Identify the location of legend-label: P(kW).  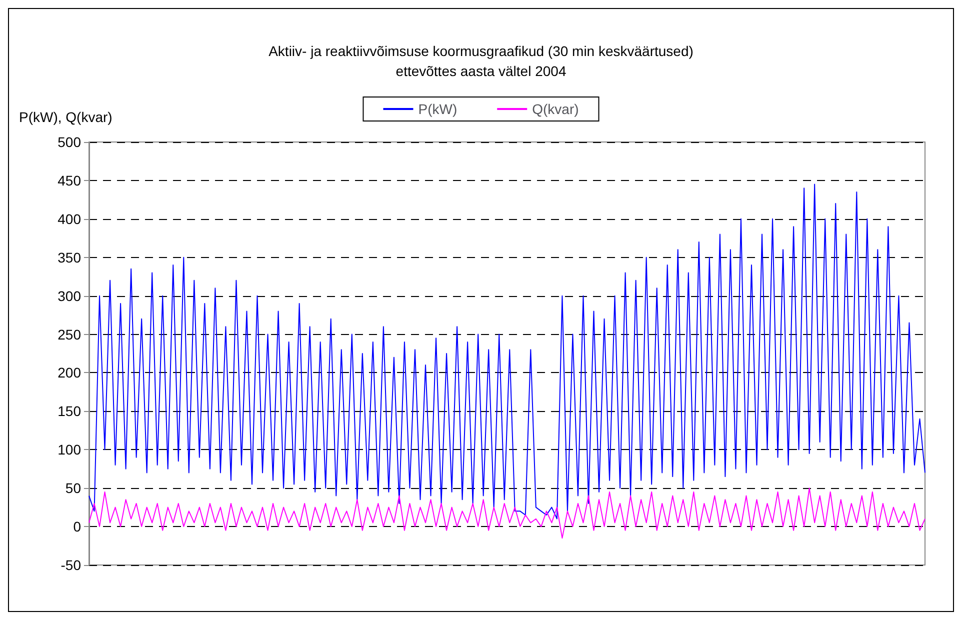
(438, 109).